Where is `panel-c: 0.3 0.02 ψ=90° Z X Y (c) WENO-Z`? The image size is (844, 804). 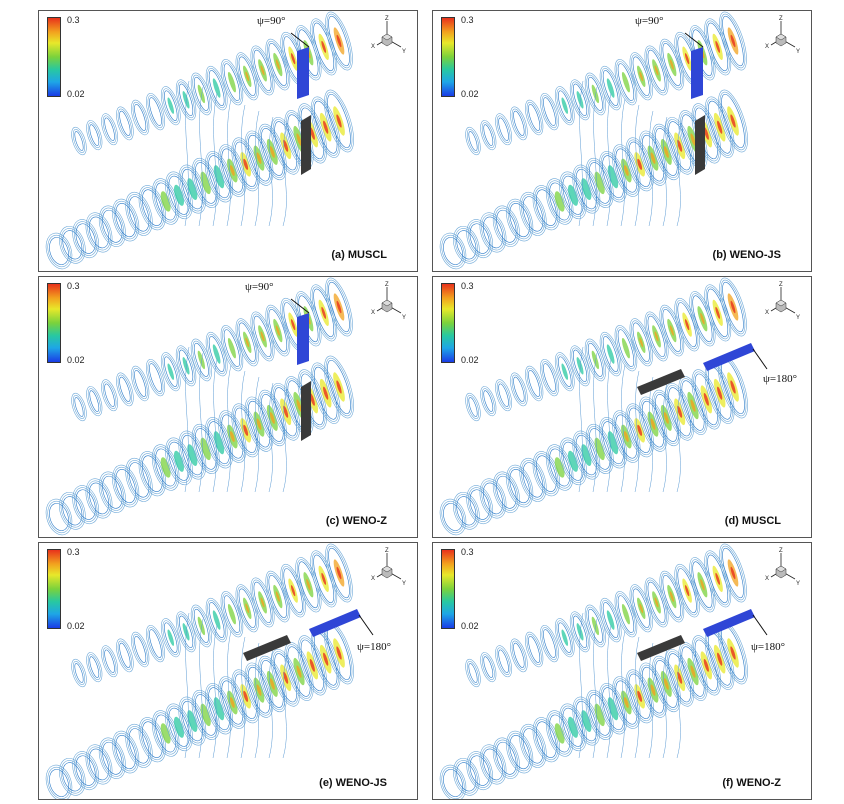
panel-c: 0.3 0.02 ψ=90° Z X Y (c) WENO-Z is located at coordinates (228, 407).